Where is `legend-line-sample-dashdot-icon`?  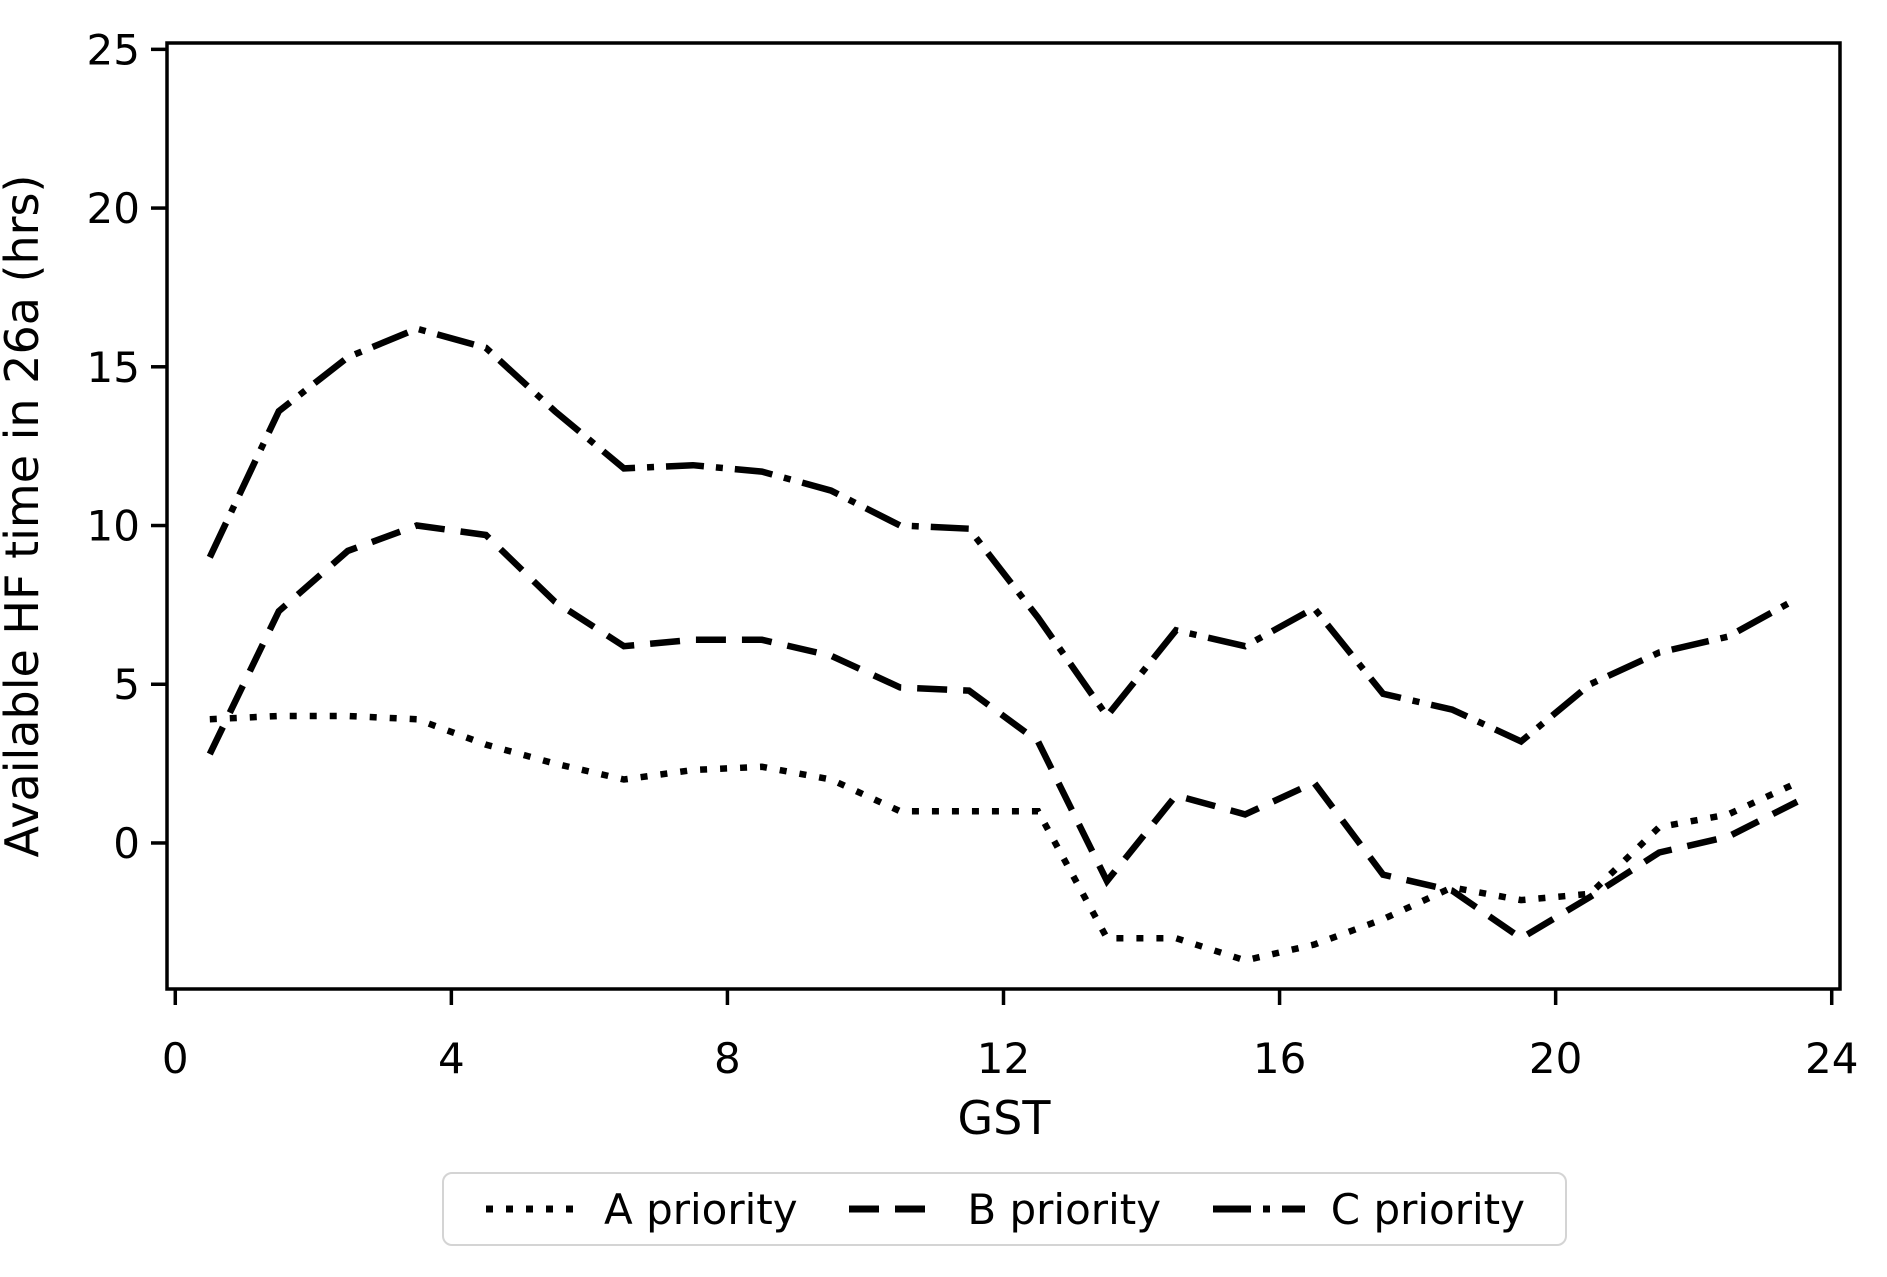 legend-line-sample-dashdot-icon is located at coordinates (1258, 1209).